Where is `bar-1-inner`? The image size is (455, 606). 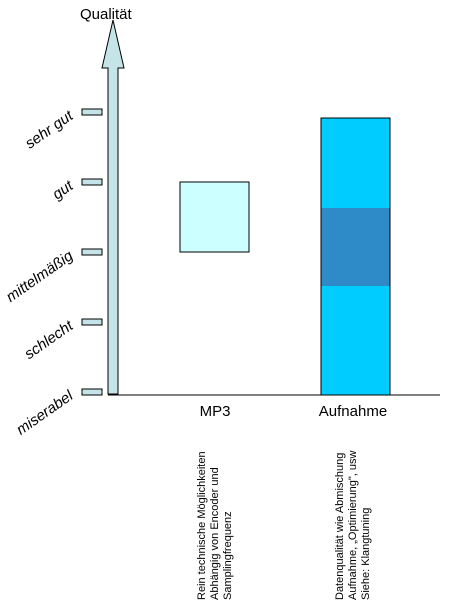
bar-1-inner is located at coordinates (355, 247).